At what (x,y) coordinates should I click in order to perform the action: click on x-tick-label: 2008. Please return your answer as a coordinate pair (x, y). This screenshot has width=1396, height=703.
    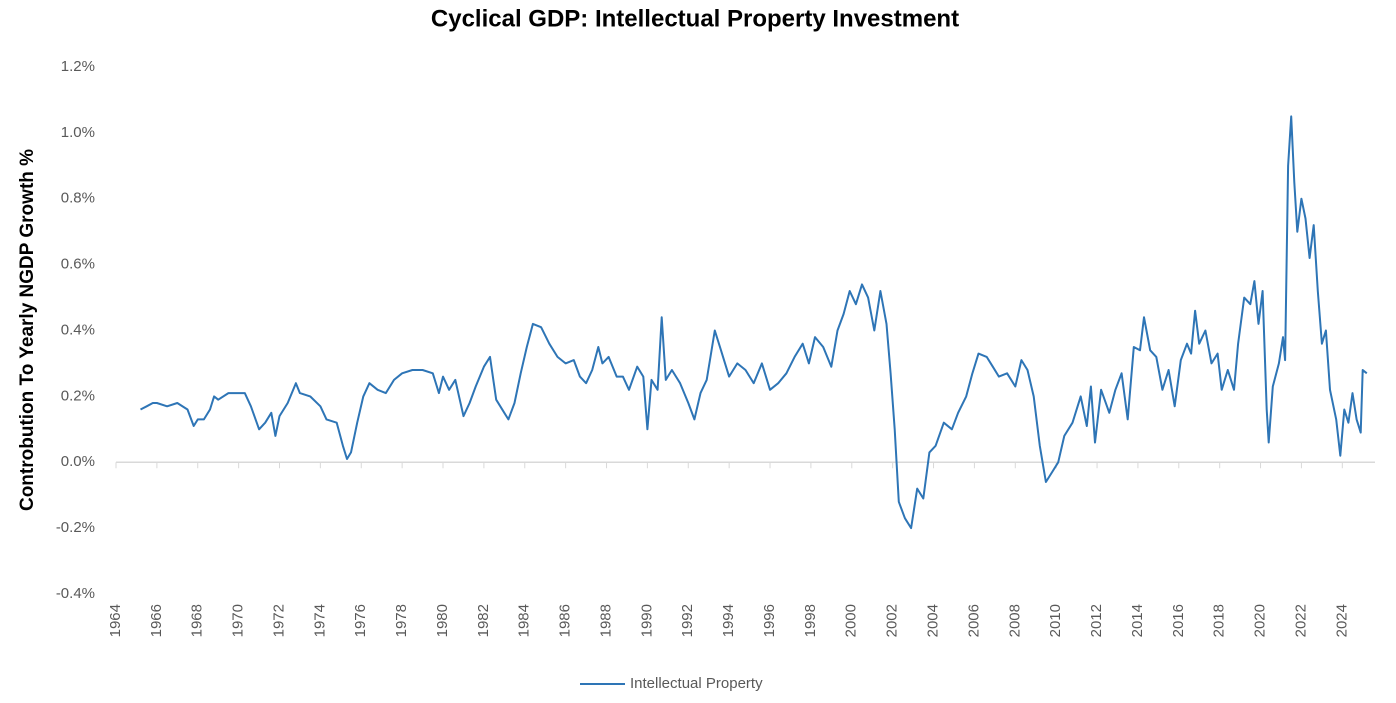
    Looking at the image, I should click on (1014, 620).